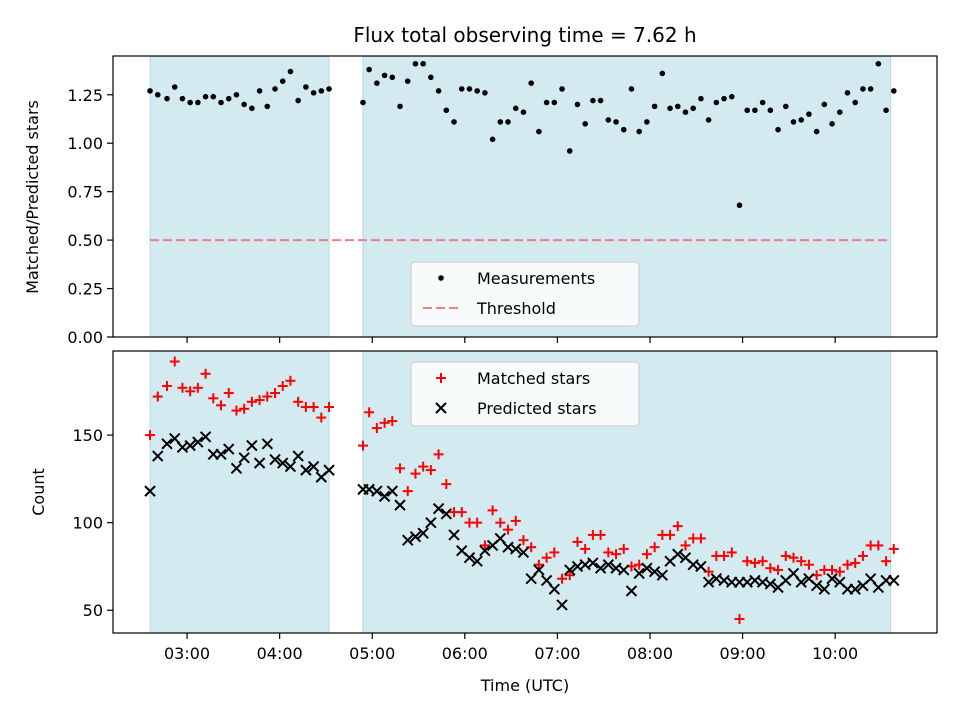 The image size is (960, 720). I want to click on legend: Matched stars Predicted stars, so click(525, 394).